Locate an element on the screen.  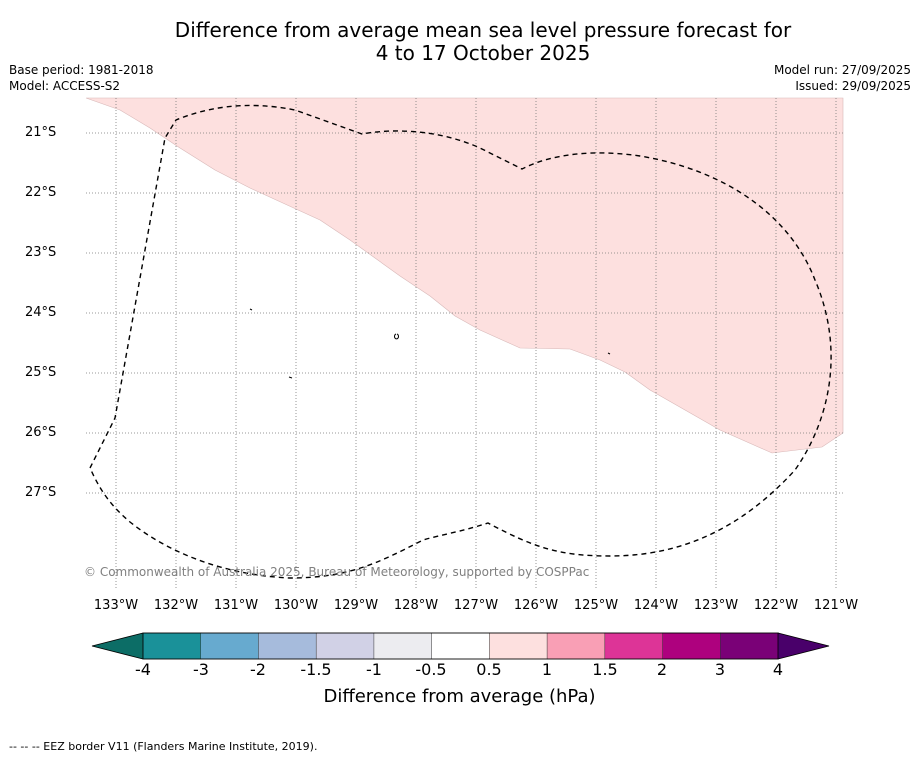
lon-label: 124°W is located at coordinates (656, 605).